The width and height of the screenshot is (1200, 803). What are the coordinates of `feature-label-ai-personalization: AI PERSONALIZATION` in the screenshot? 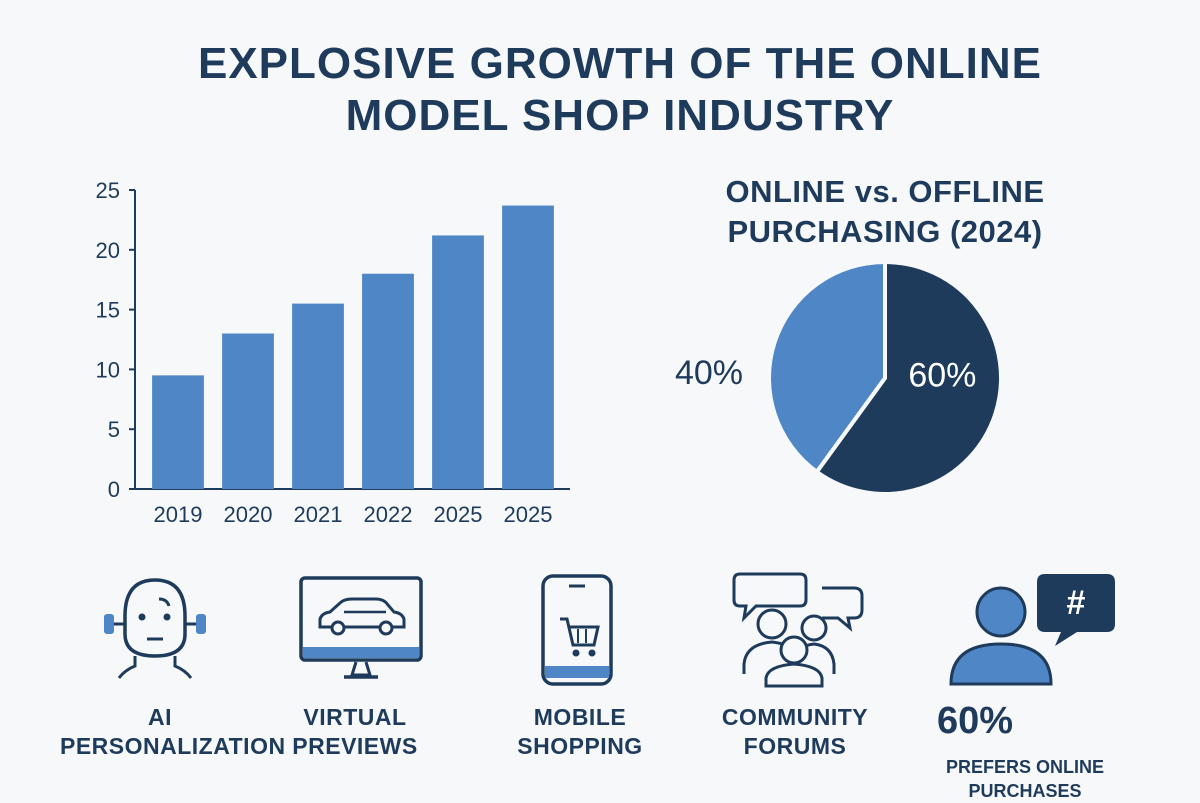 It's located at (173, 731).